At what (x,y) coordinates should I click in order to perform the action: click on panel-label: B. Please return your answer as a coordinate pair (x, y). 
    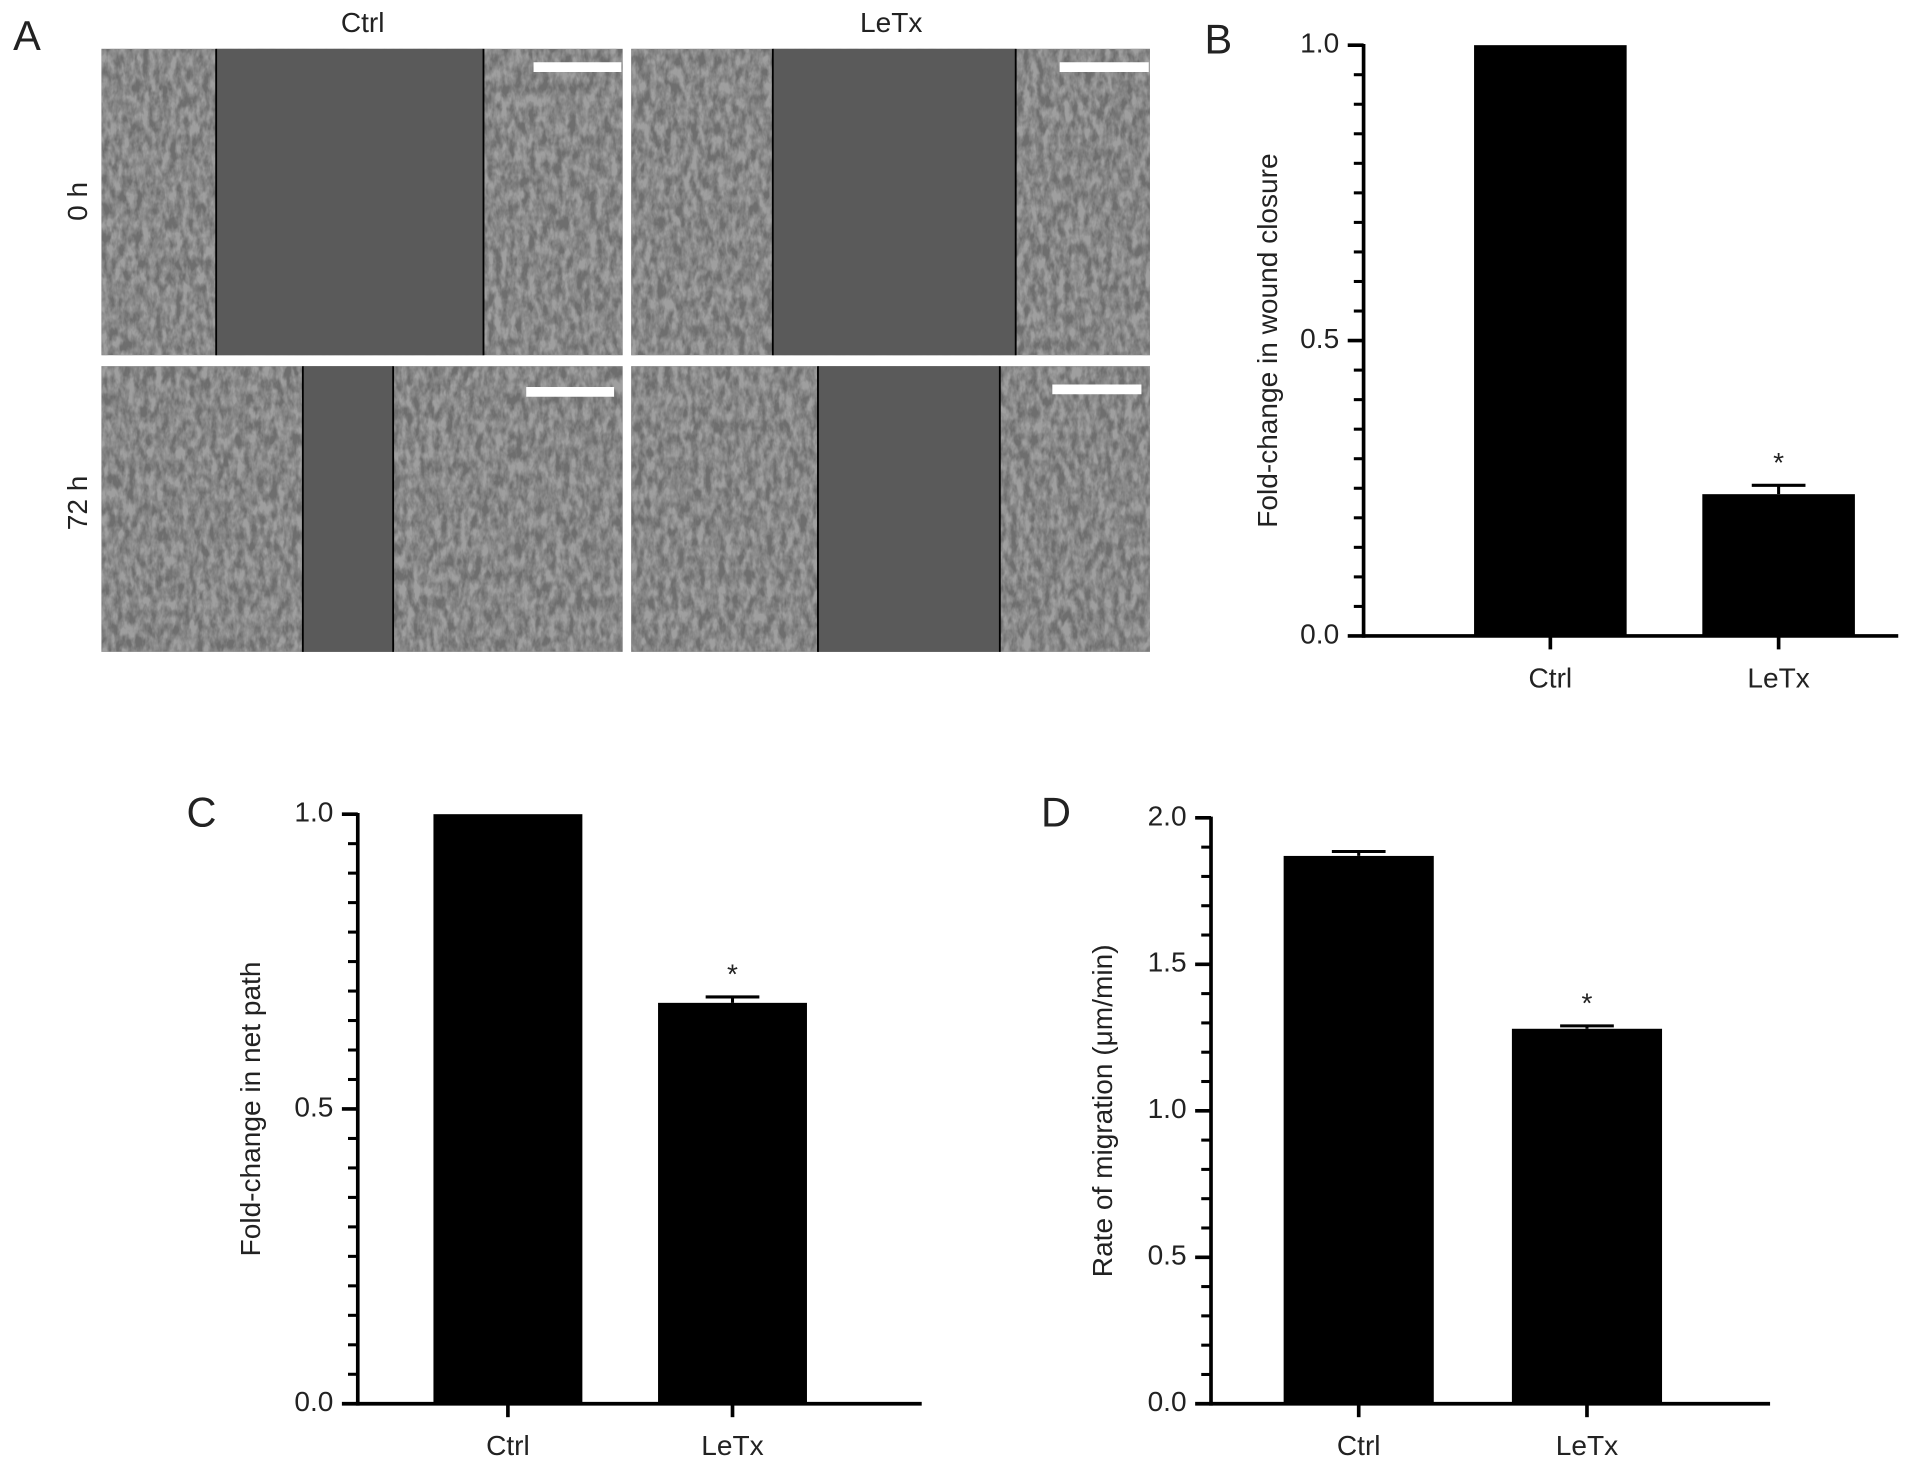
    Looking at the image, I should click on (1218, 39).